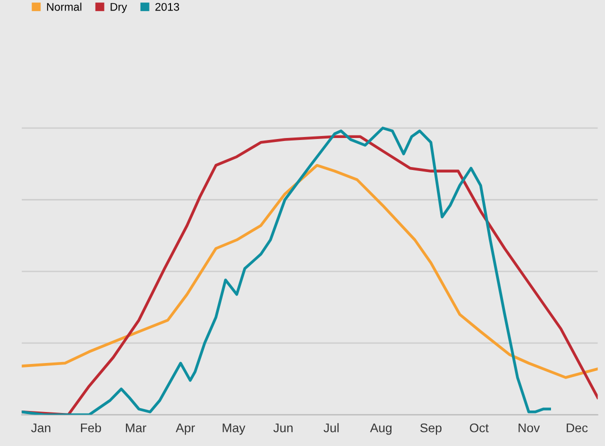  What do you see at coordinates (136, 428) in the screenshot?
I see `x-tick-label: Mar` at bounding box center [136, 428].